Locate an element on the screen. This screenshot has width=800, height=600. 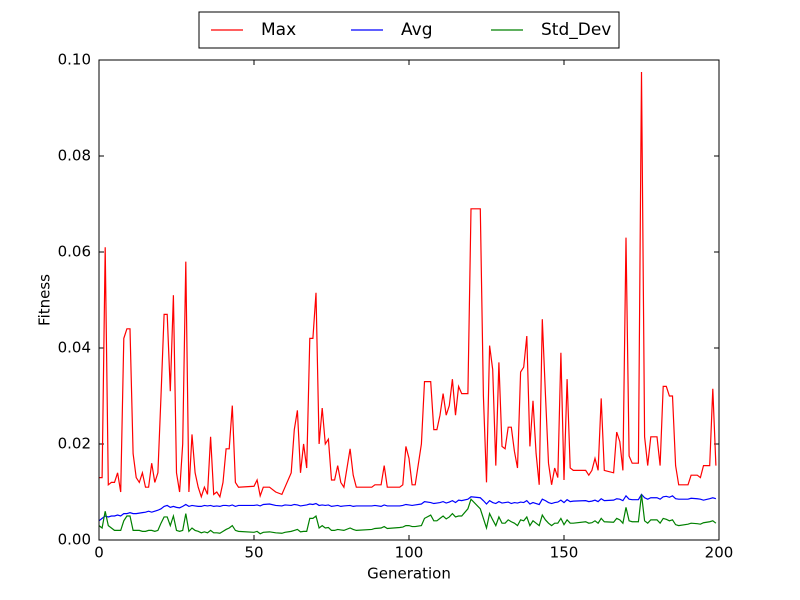
x-tick-label: 50 is located at coordinates (253, 553).